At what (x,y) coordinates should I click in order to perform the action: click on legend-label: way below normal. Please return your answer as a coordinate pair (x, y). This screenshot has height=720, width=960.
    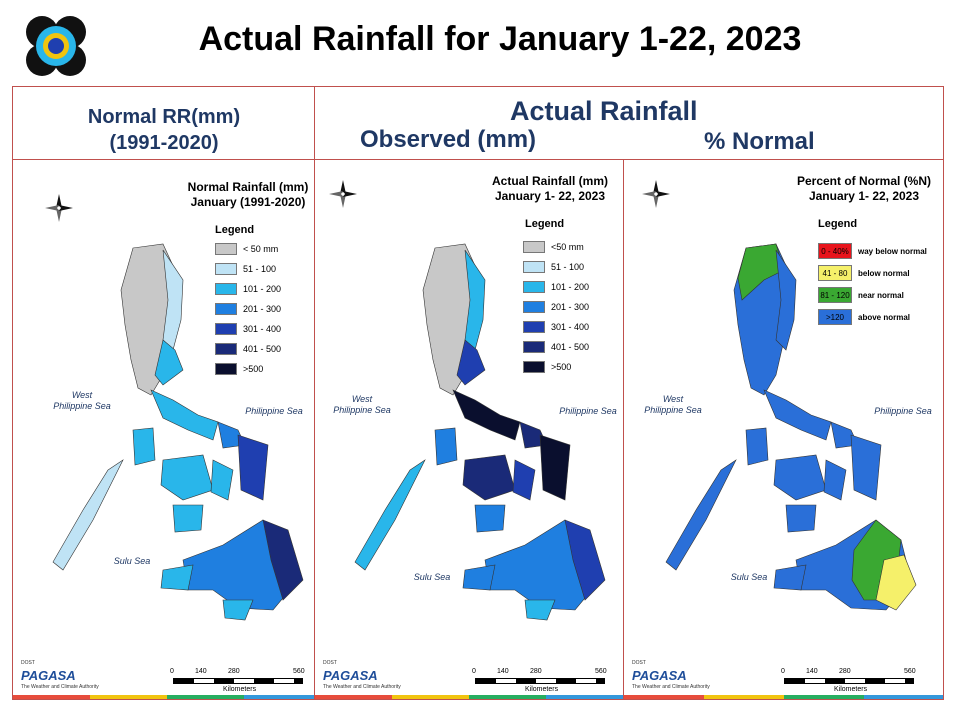
    Looking at the image, I should click on (892, 251).